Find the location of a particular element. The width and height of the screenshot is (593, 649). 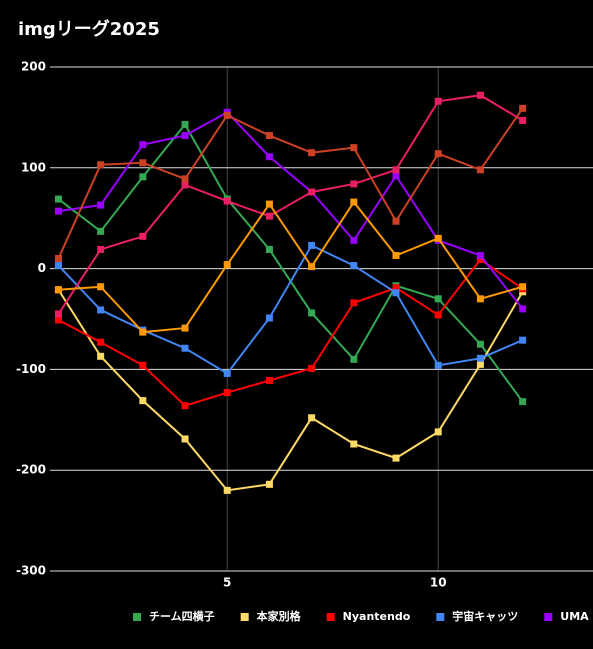

legend-label: UMA is located at coordinates (574, 616).